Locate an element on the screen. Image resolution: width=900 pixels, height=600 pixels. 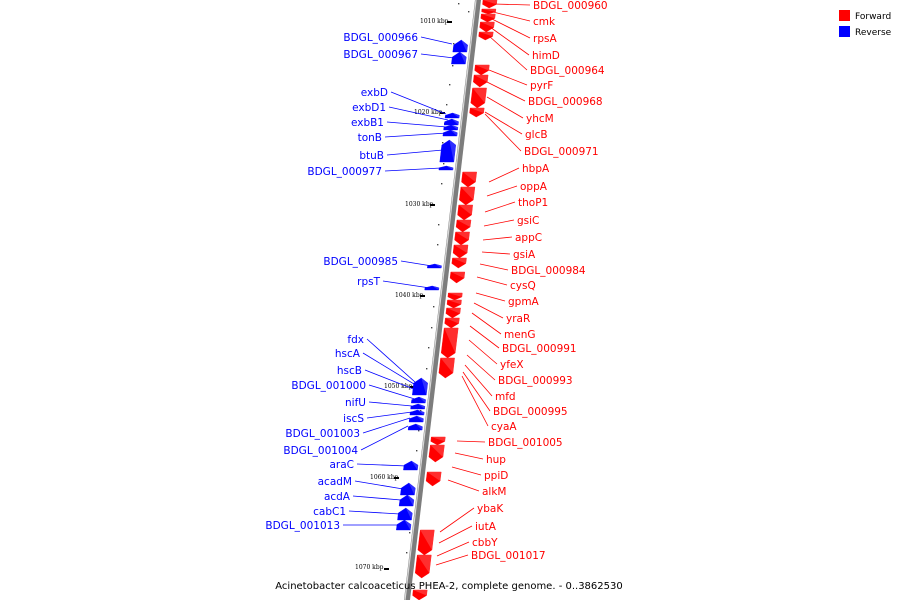
tick-label: 1030 kbp is located at coordinates (419, 204).